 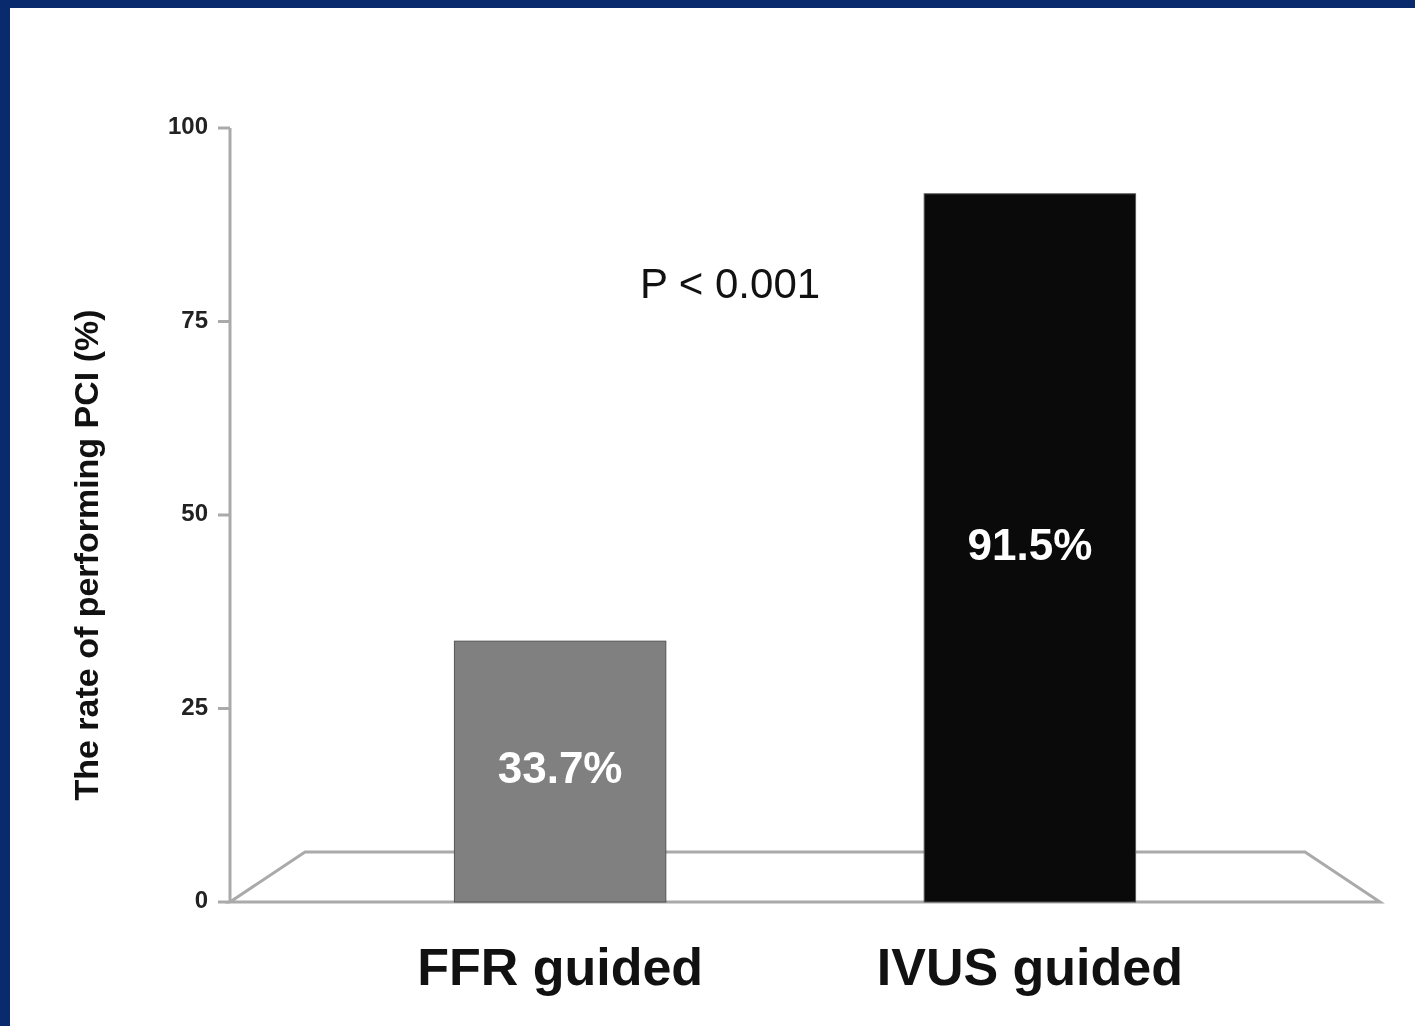 What do you see at coordinates (187, 126) in the screenshot?
I see `y-tick-label: 100` at bounding box center [187, 126].